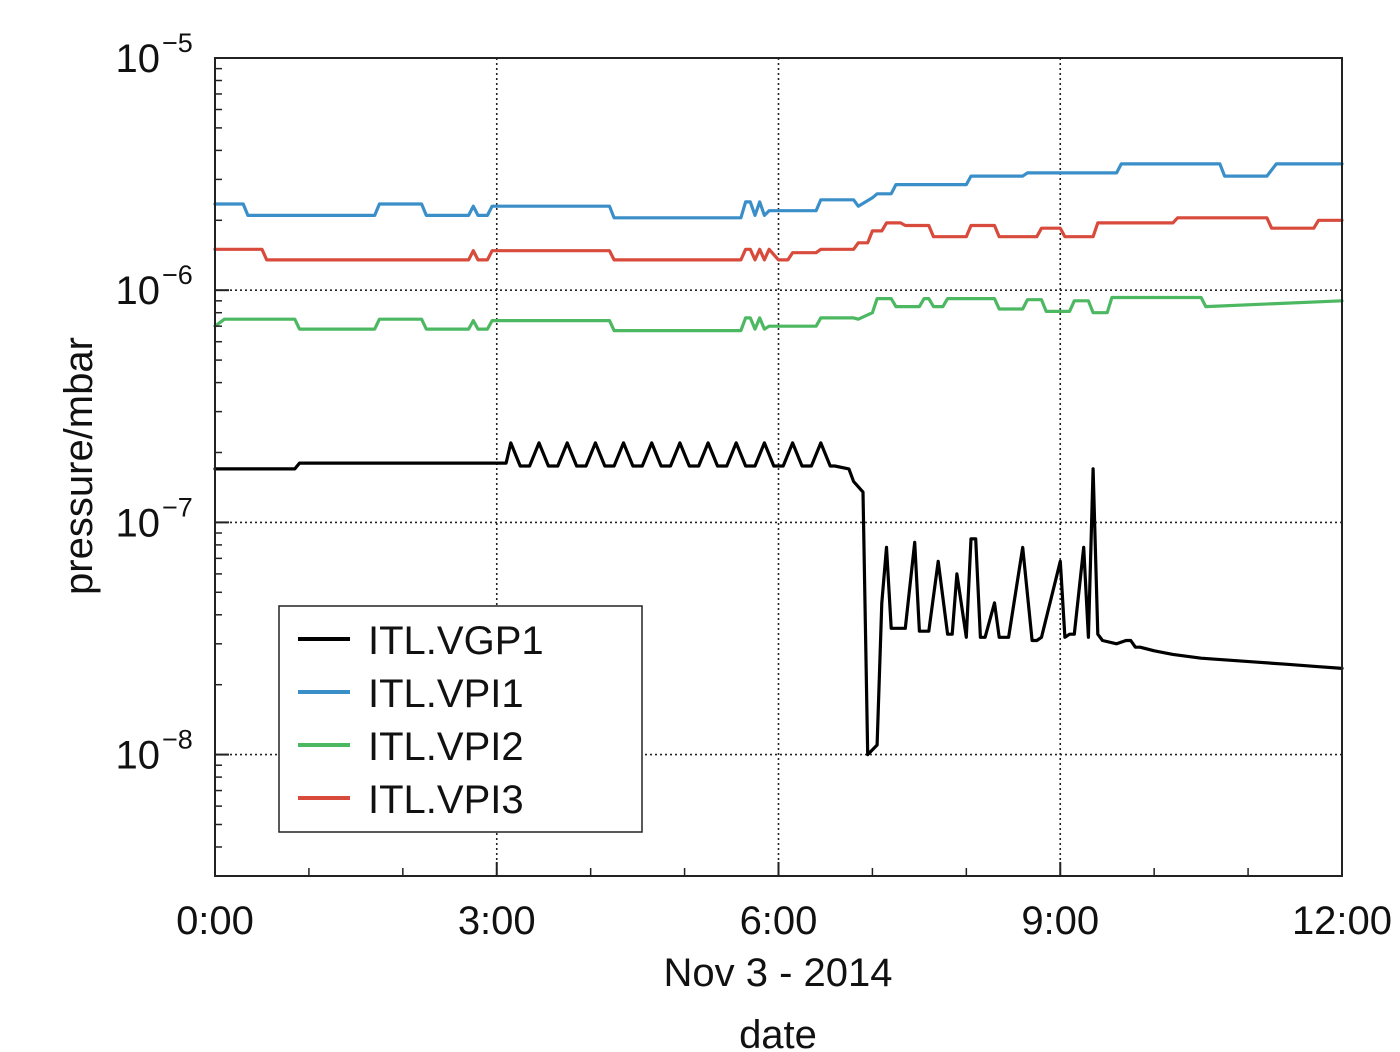 This screenshot has width=1400, height=1052. What do you see at coordinates (79, 466) in the screenshot?
I see `y-axis-title: pressure/mbar` at bounding box center [79, 466].